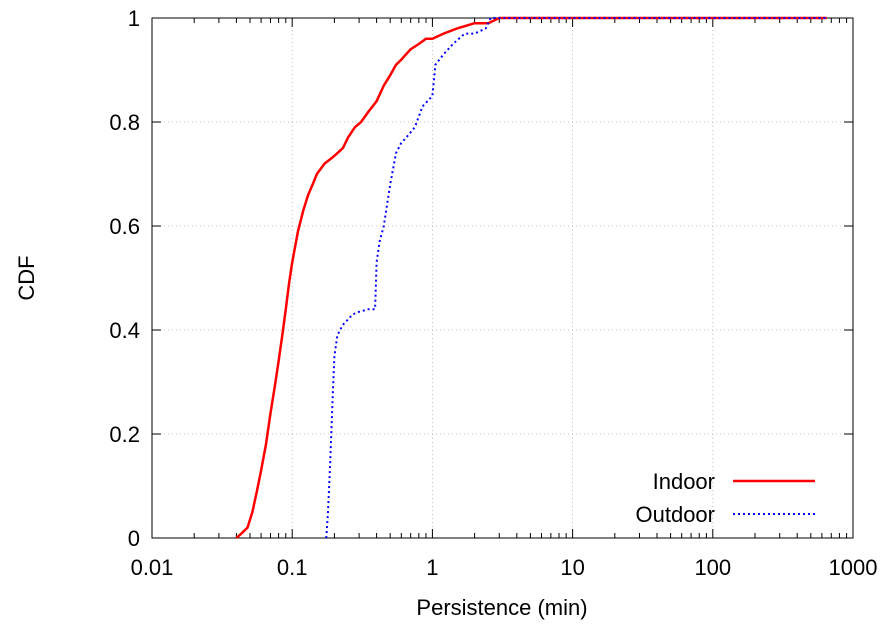 The image size is (894, 631). I want to click on y-tick-label: 1, so click(134, 18).